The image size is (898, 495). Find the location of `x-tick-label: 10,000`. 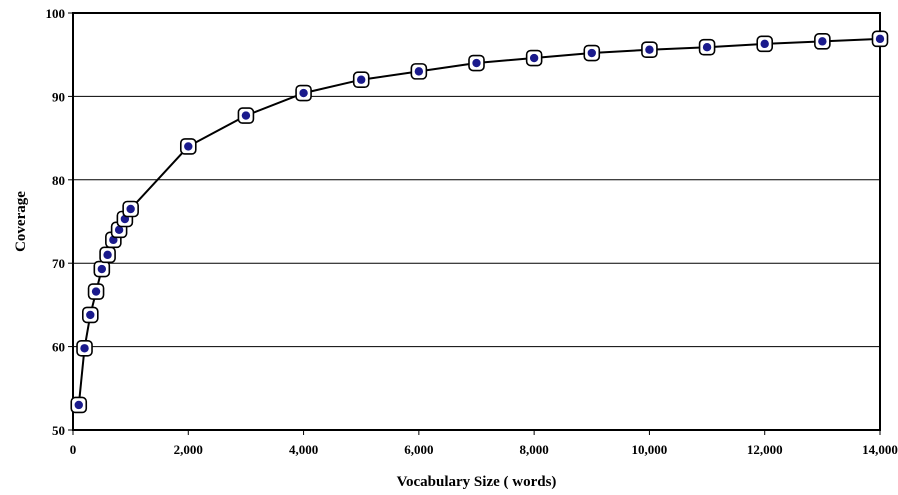

x-tick-label: 10,000 is located at coordinates (650, 449).